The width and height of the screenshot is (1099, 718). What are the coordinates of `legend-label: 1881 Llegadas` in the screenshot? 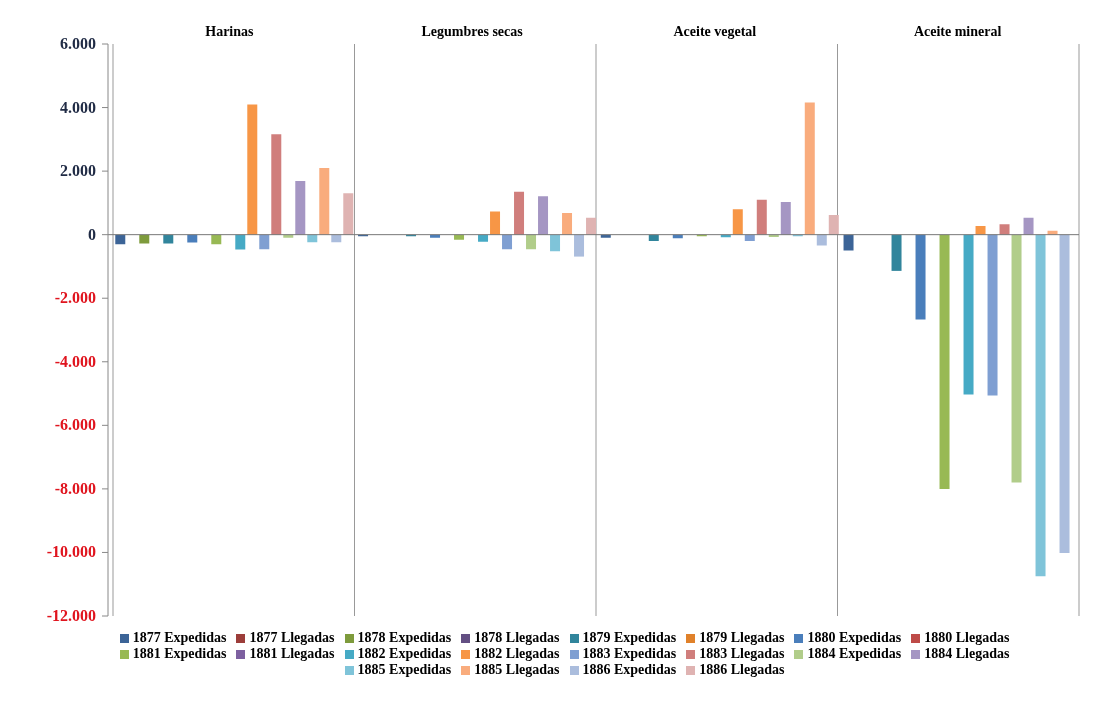 It's located at (292, 653).